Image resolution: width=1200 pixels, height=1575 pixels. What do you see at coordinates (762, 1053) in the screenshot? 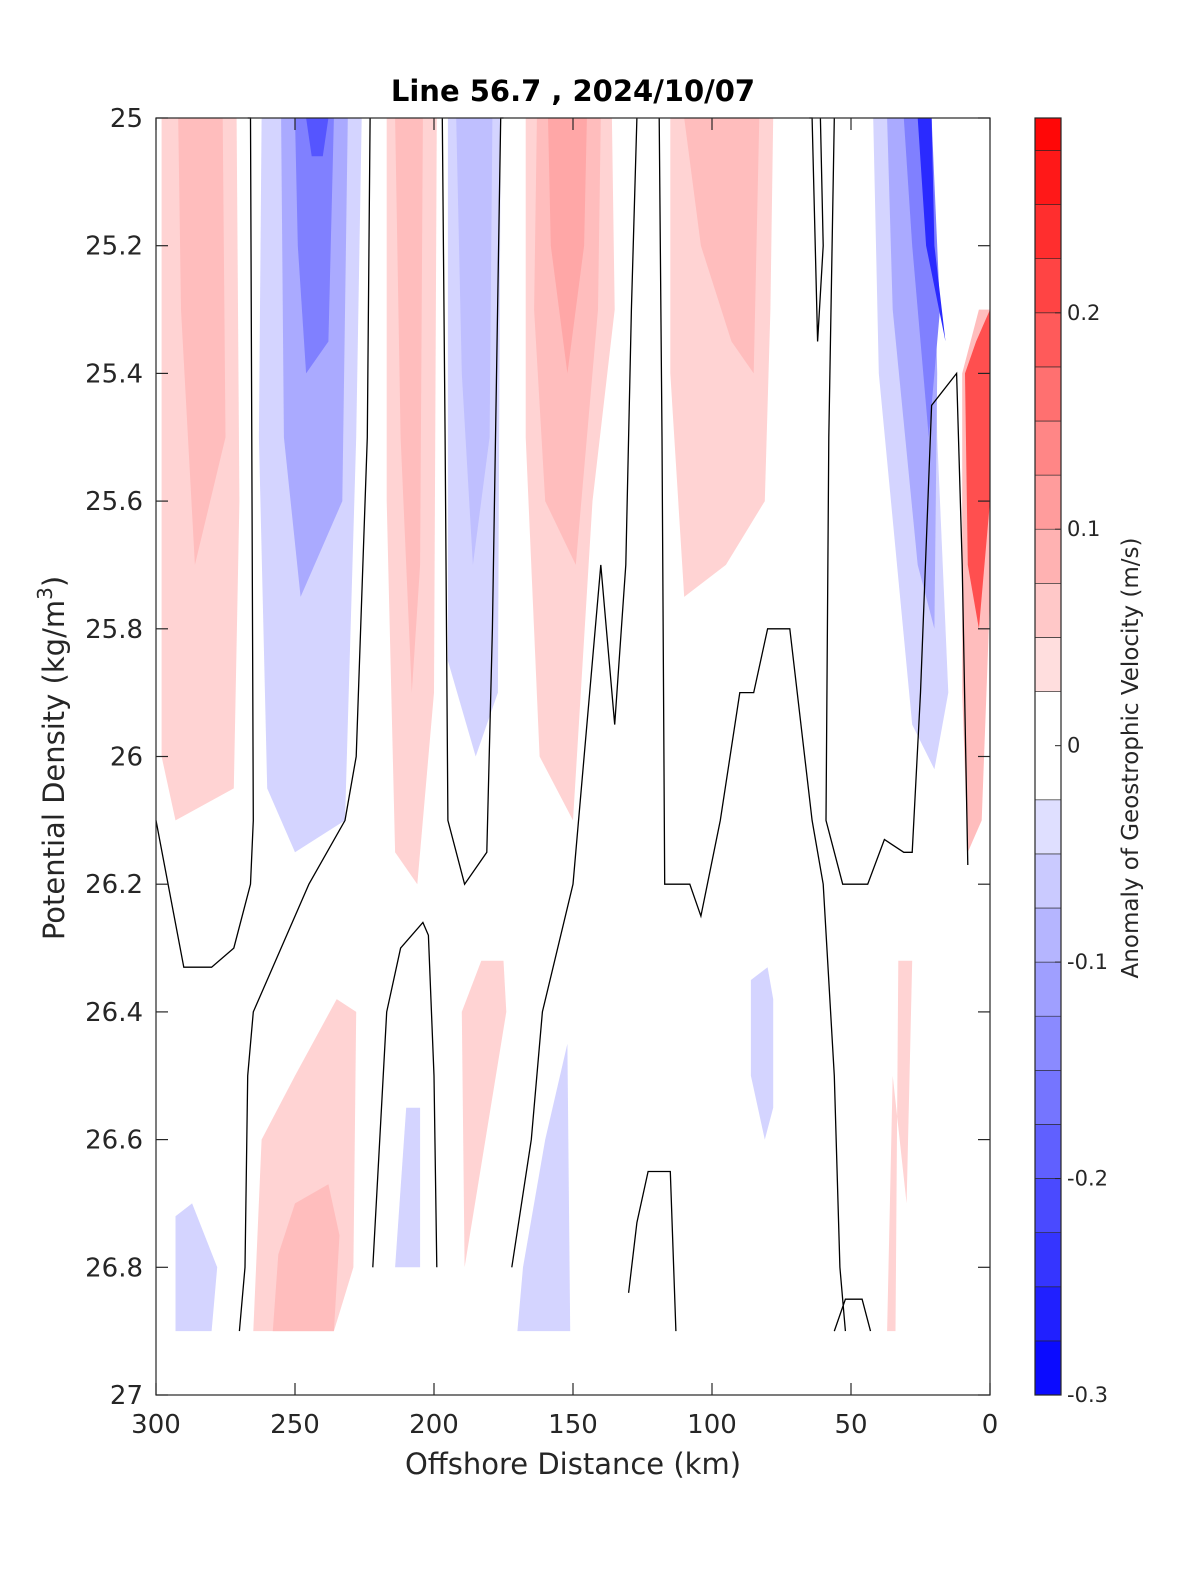
I see `region-negative-deep-105km` at bounding box center [762, 1053].